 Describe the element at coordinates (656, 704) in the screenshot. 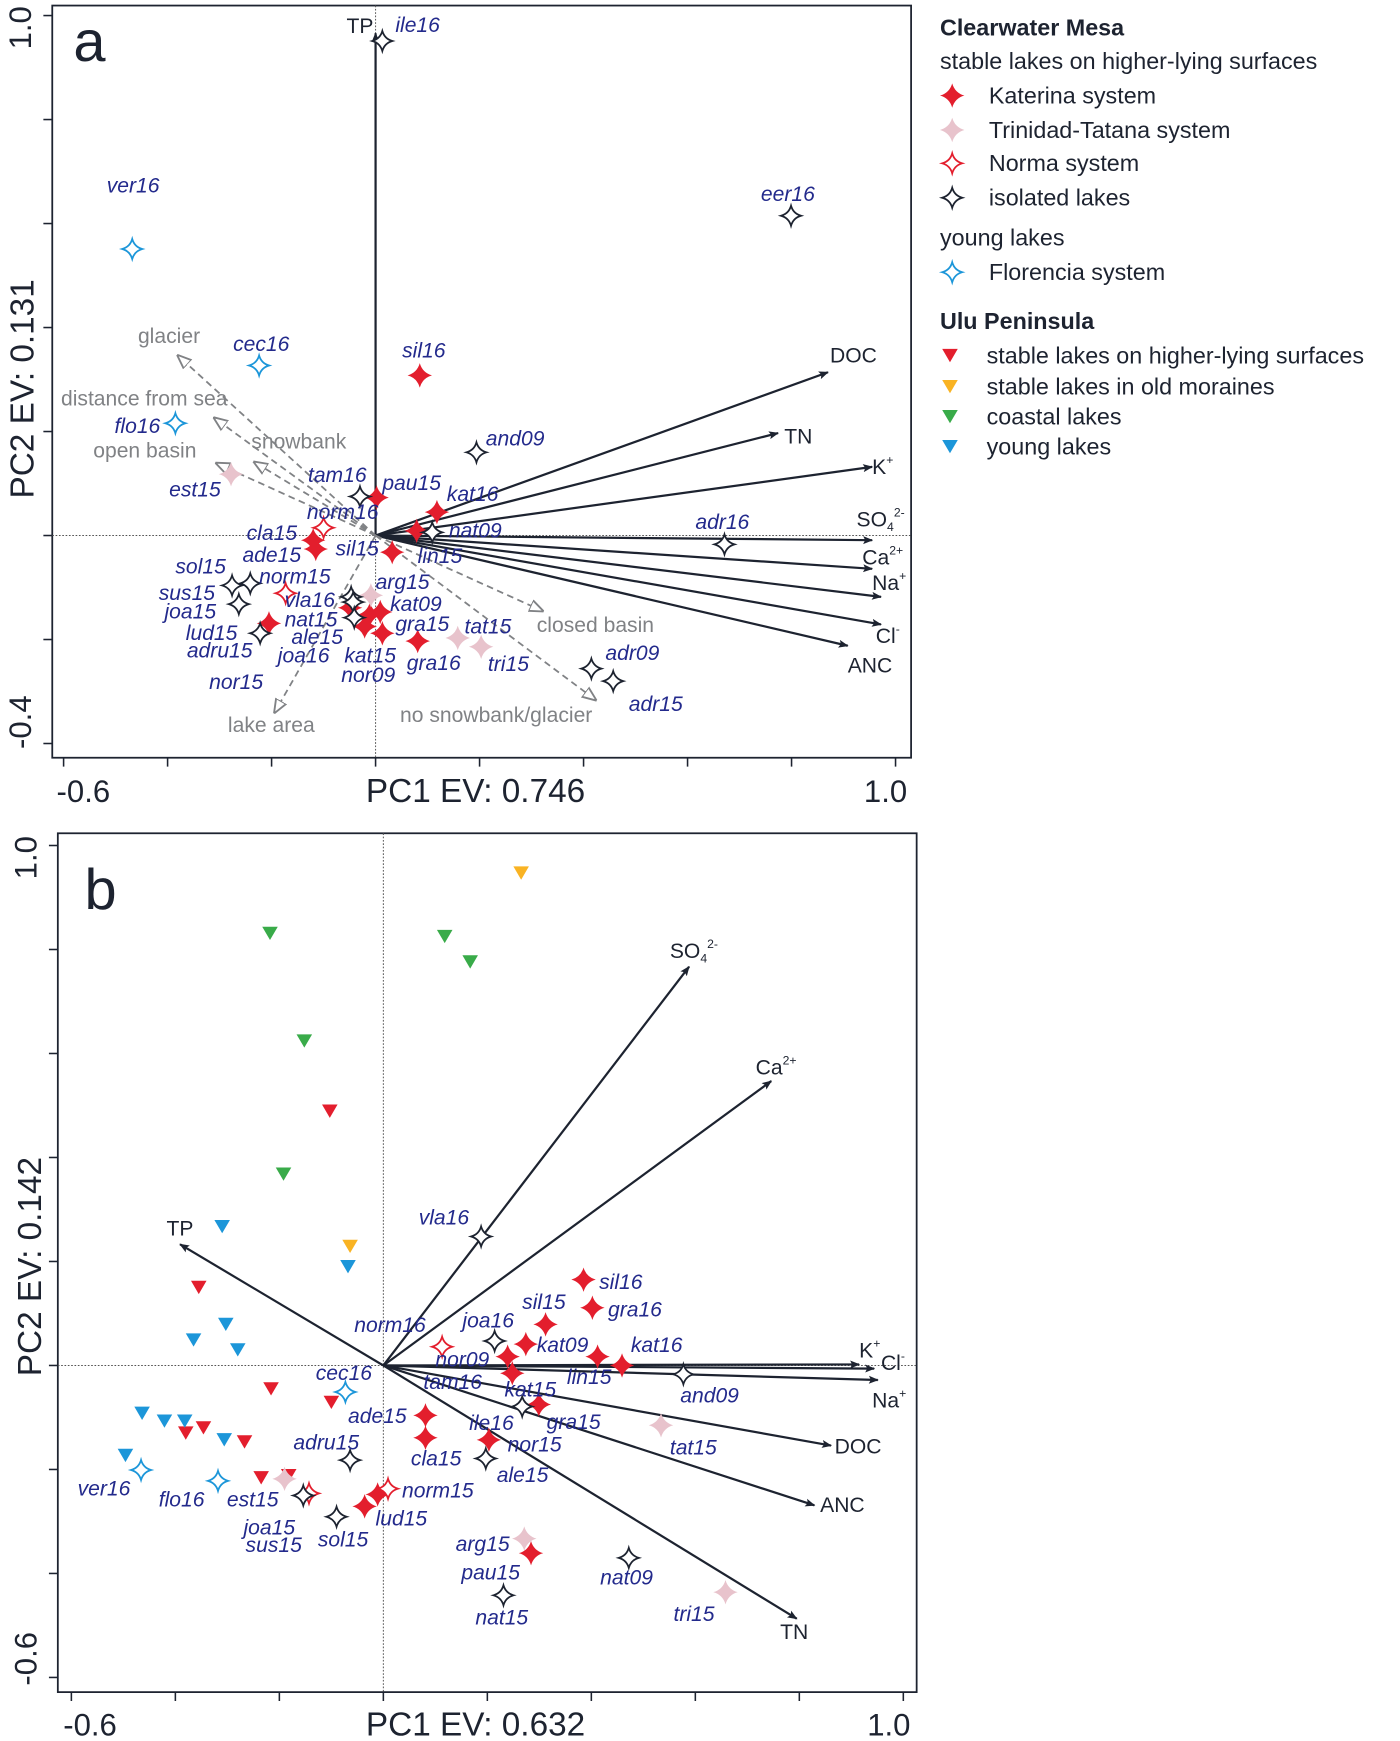

I see `point-label-adr15: adr15` at that location.